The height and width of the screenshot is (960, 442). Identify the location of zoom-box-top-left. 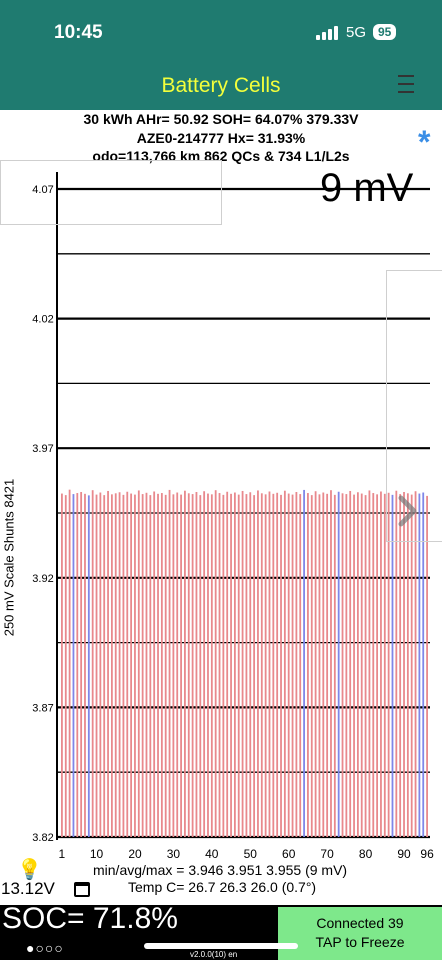
(111, 192).